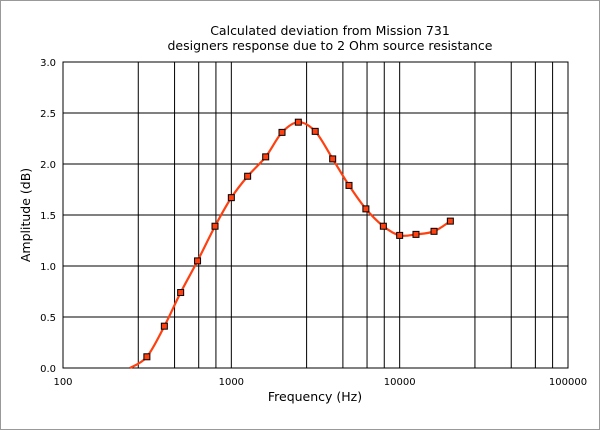 The height and width of the screenshot is (430, 600). I want to click on x-tick-label: 100, so click(62, 382).